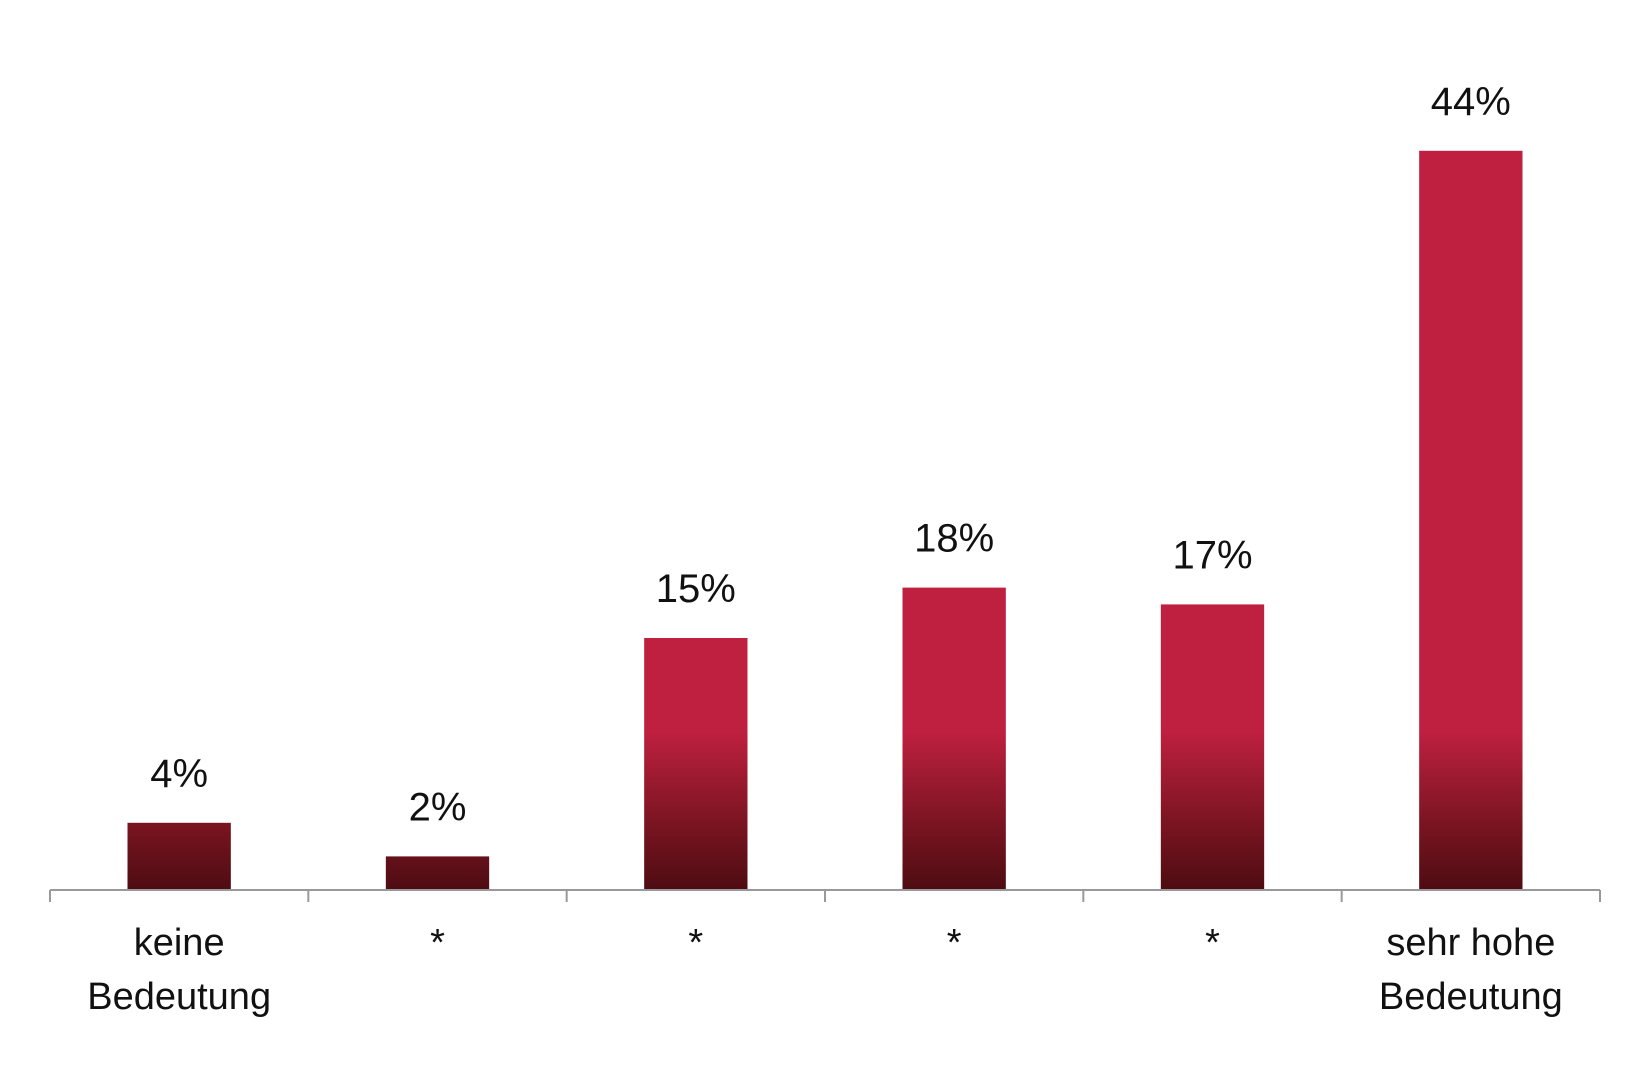 This screenshot has width=1650, height=1067. I want to click on value-label: 15%, so click(696, 589).